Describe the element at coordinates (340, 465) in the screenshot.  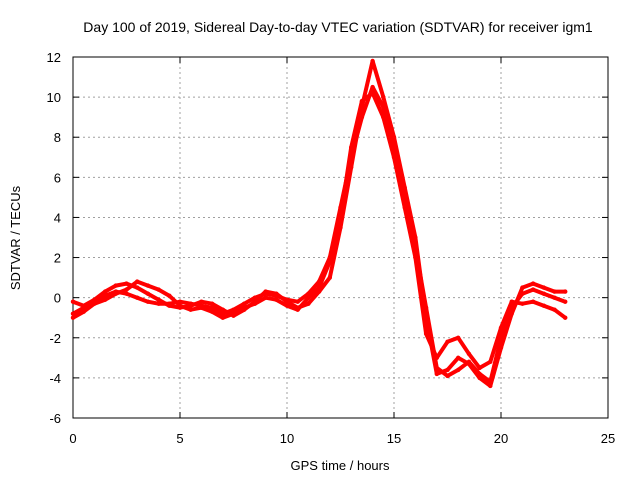
I see `x-axis-label: GPS time / hours` at that location.